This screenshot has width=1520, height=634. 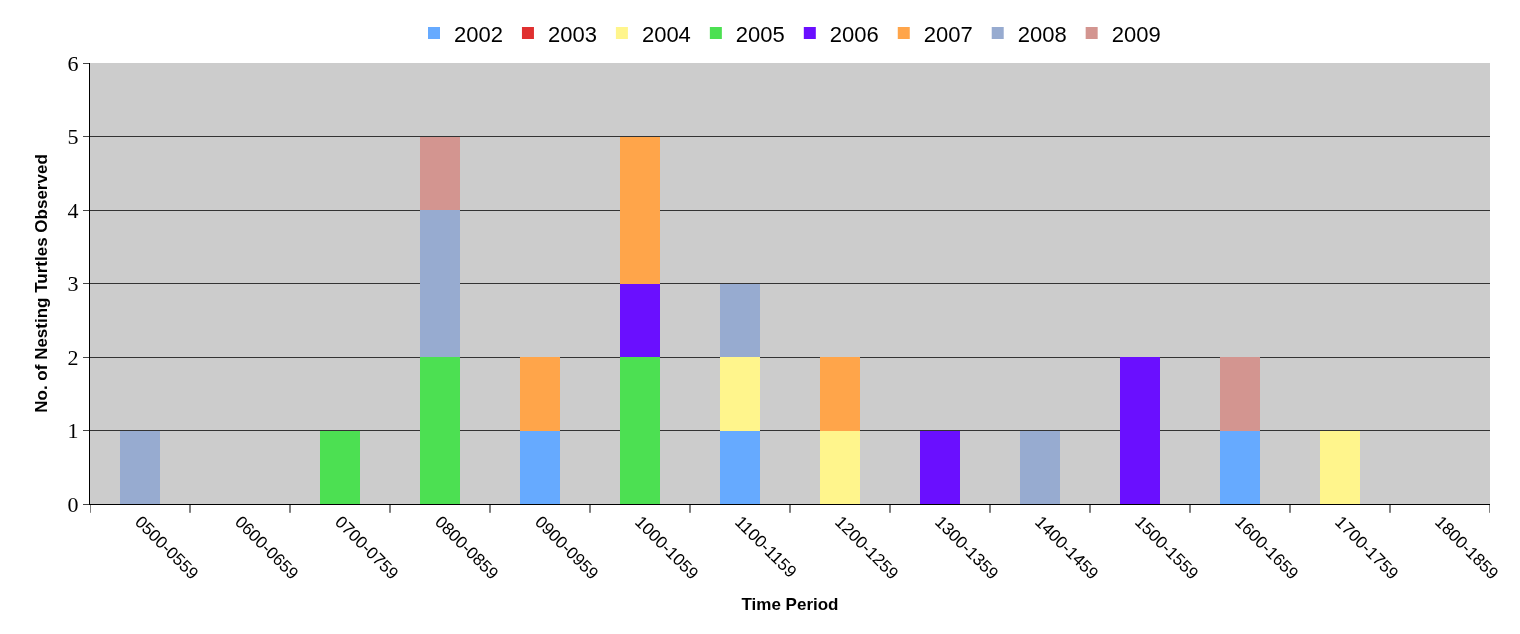 I want to click on legend-label: 2009, so click(x=1136, y=34).